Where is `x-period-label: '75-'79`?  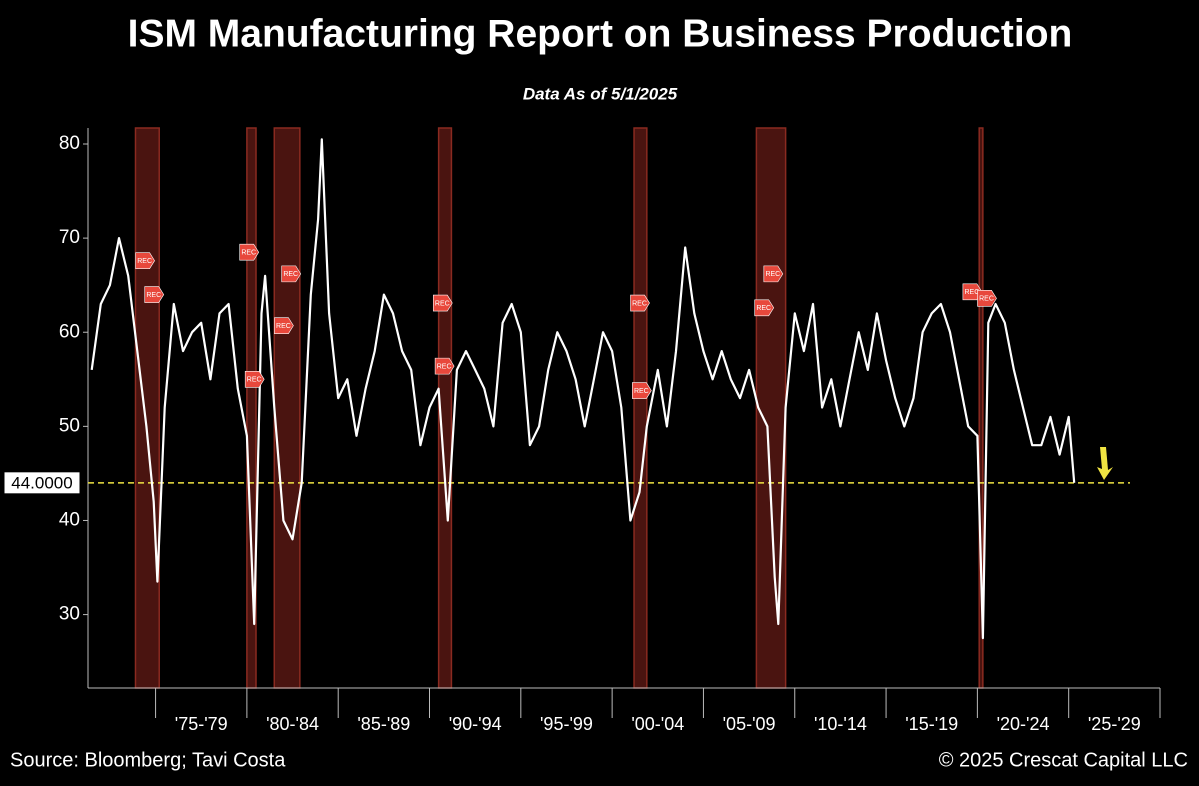
x-period-label: '75-'79 is located at coordinates (201, 724).